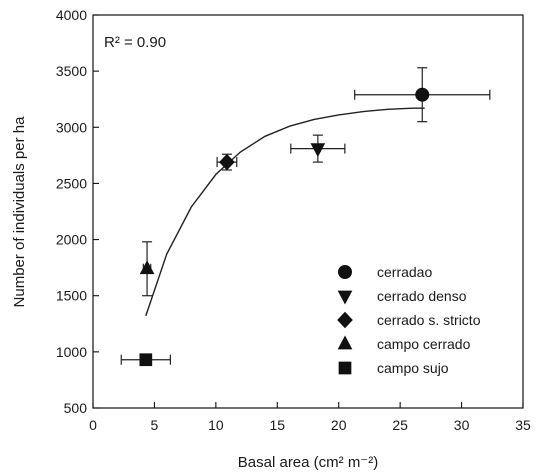 This screenshot has width=545, height=475. I want to click on x-tick-label: 0, so click(93, 425).